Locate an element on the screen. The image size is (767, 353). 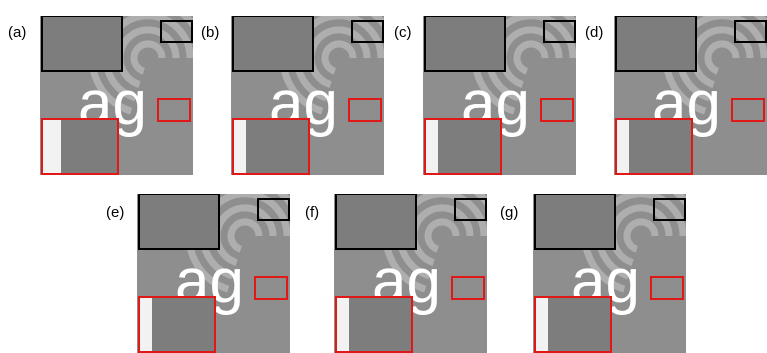
panel-label-a: (a) is located at coordinates (17, 32).